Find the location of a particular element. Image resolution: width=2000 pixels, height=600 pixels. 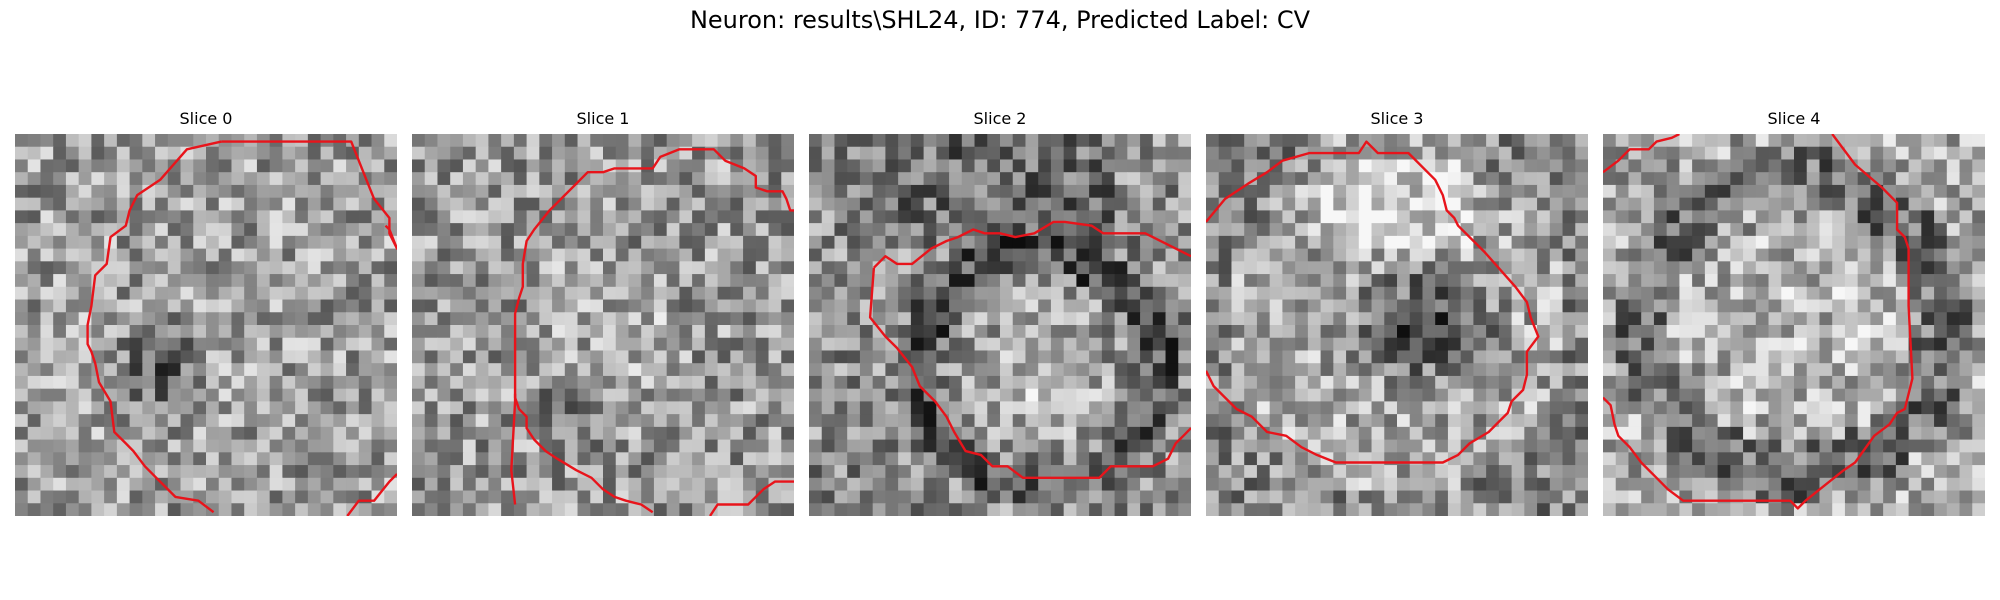

slice-panel-3: Slice 3 is located at coordinates (1397, 312).